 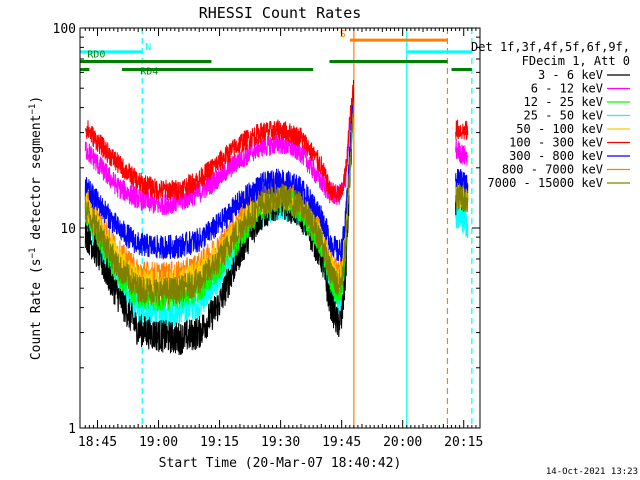 What do you see at coordinates (96, 54) in the screenshot?
I see `state-bar-label-rd0: RD0` at bounding box center [96, 54].